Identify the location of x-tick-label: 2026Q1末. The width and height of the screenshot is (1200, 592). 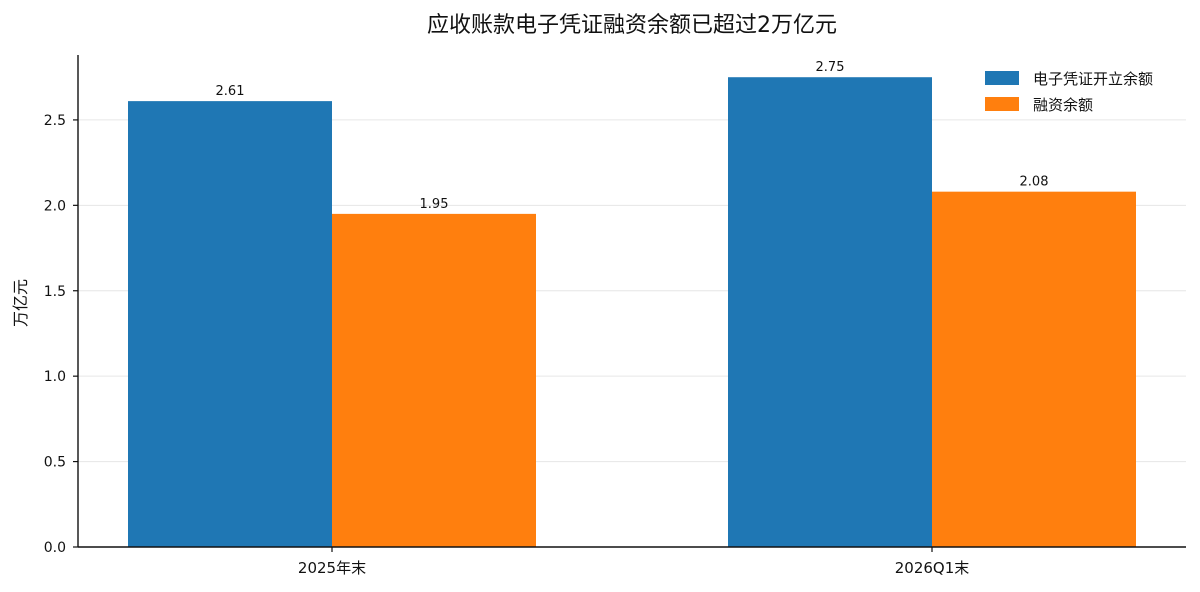
(932, 568).